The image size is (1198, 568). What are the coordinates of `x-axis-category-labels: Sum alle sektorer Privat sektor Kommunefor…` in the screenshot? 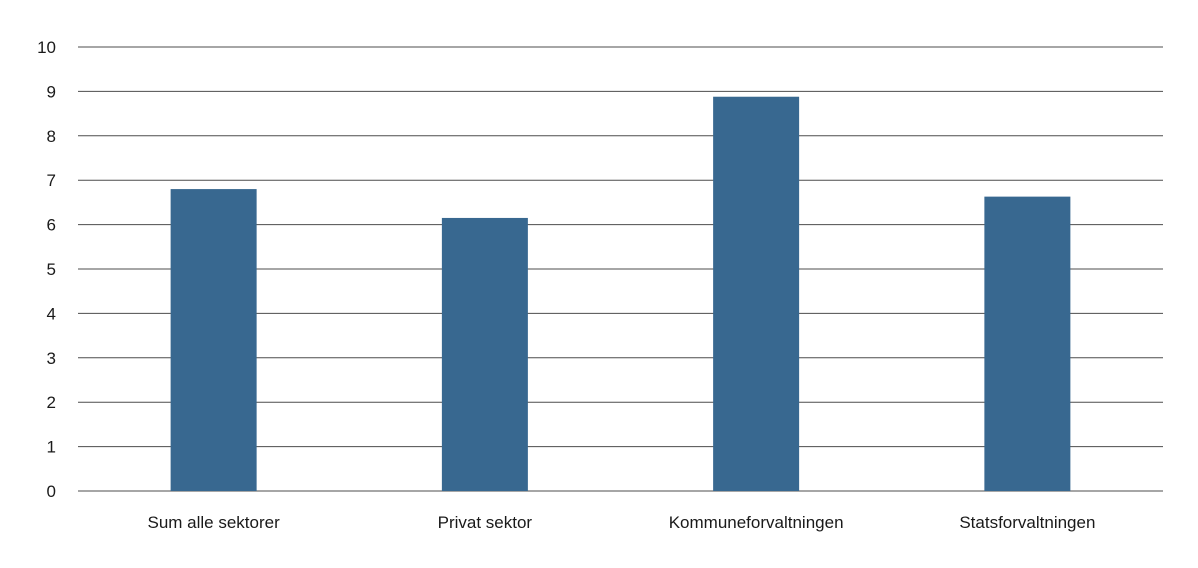 It's located at (621, 522).